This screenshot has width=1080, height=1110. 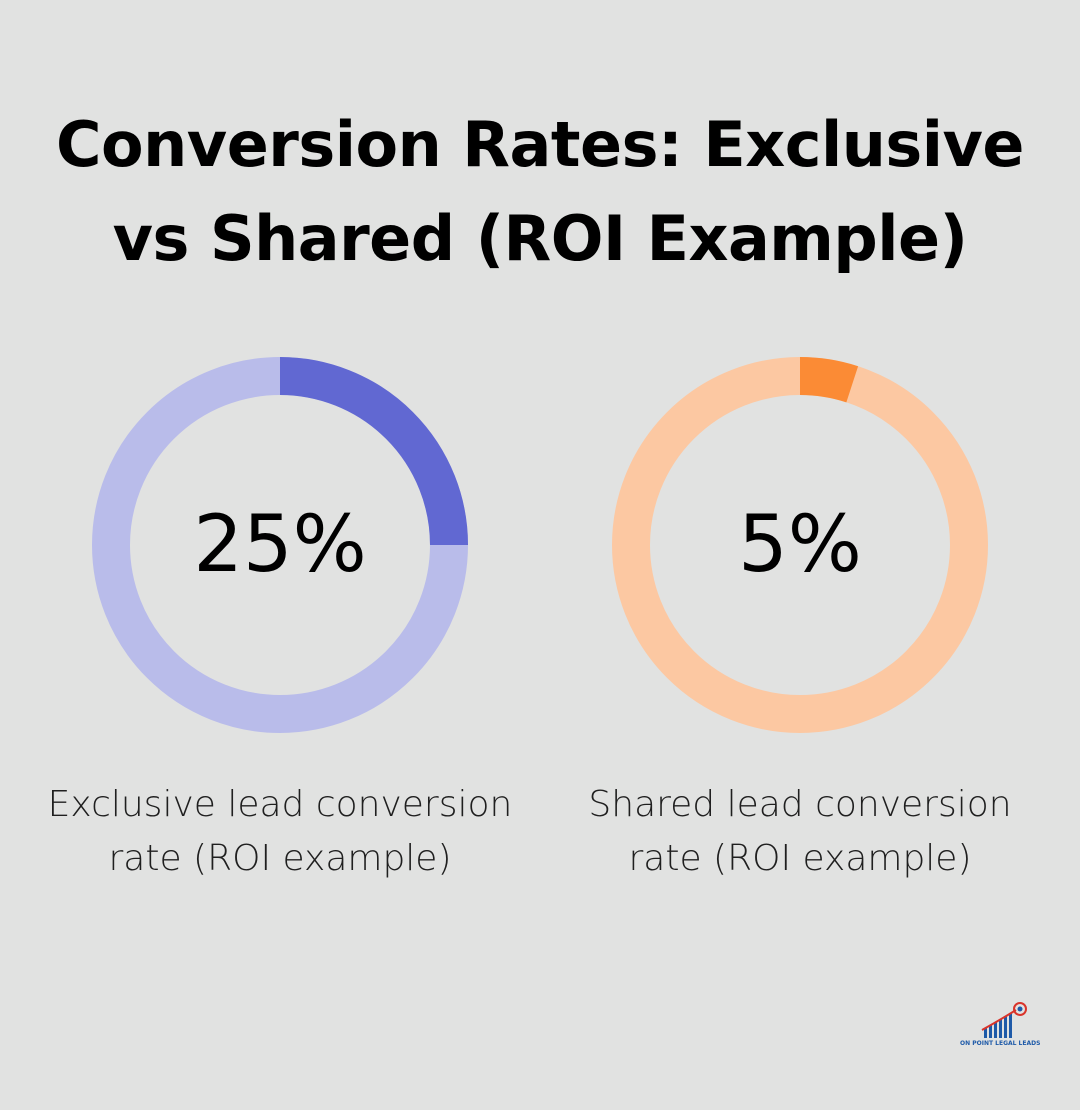 I want to click on logo-text: ON POINT LEGAL LEADS, so click(x=1000, y=1043).